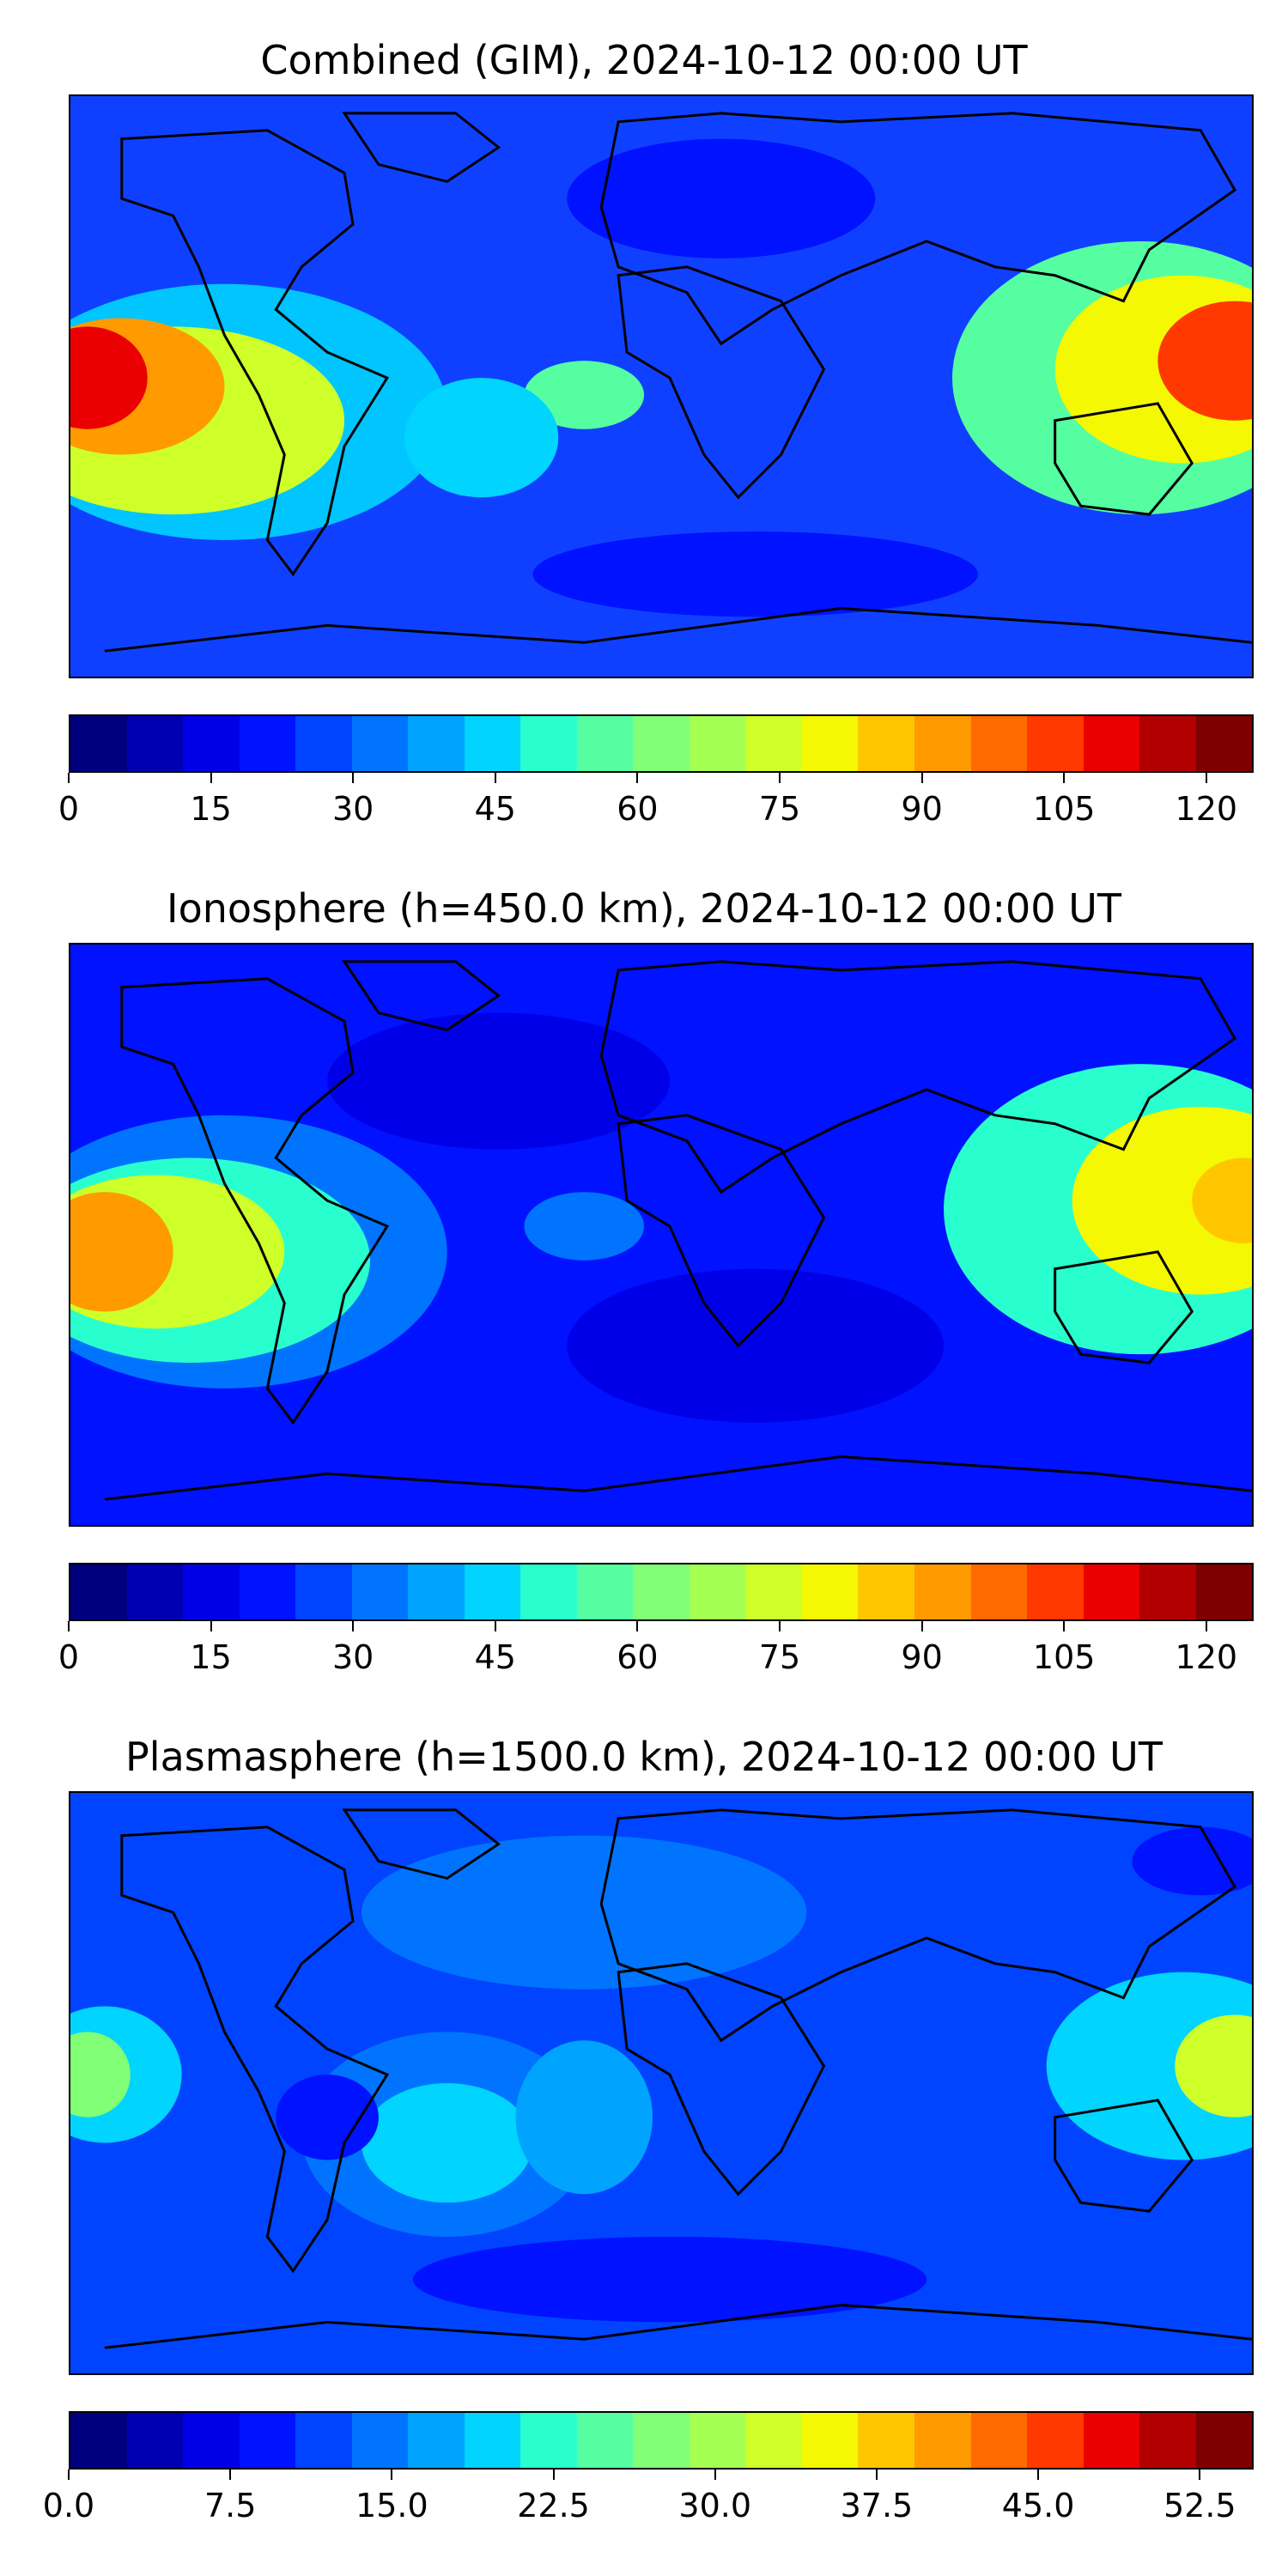 This screenshot has height=2576, width=1288. Describe the element at coordinates (644, 60) in the screenshot. I see `panel-title-combined: Combined (GIM), 2024-10-12 00:00 UT` at that location.